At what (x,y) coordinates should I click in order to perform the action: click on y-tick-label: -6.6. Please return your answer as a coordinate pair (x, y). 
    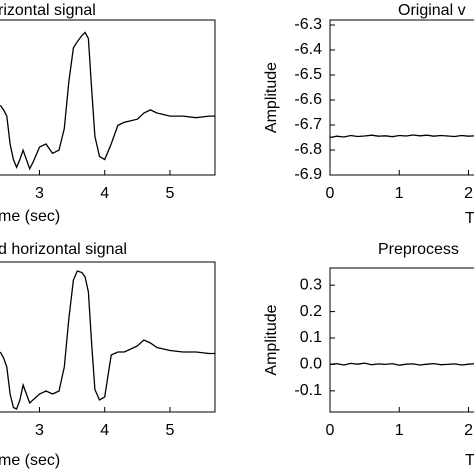
    Looking at the image, I should click on (308, 99).